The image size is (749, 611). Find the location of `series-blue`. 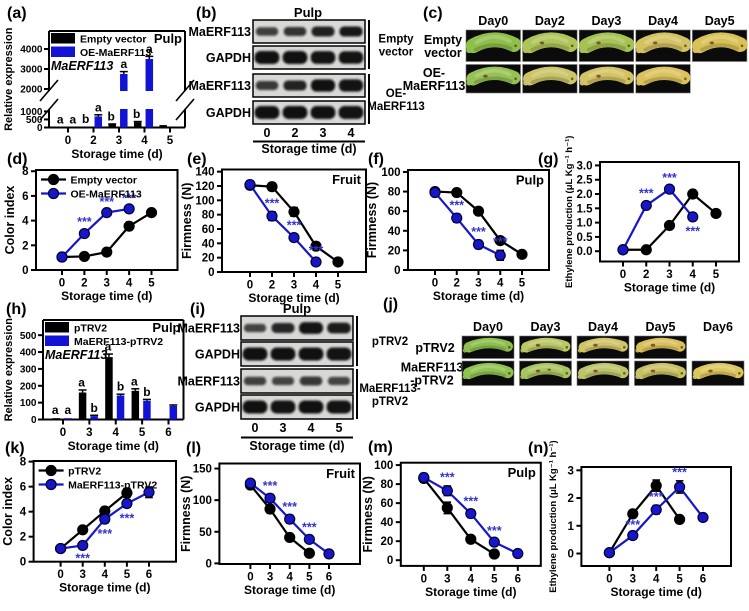

series-blue is located at coordinates (658, 219).